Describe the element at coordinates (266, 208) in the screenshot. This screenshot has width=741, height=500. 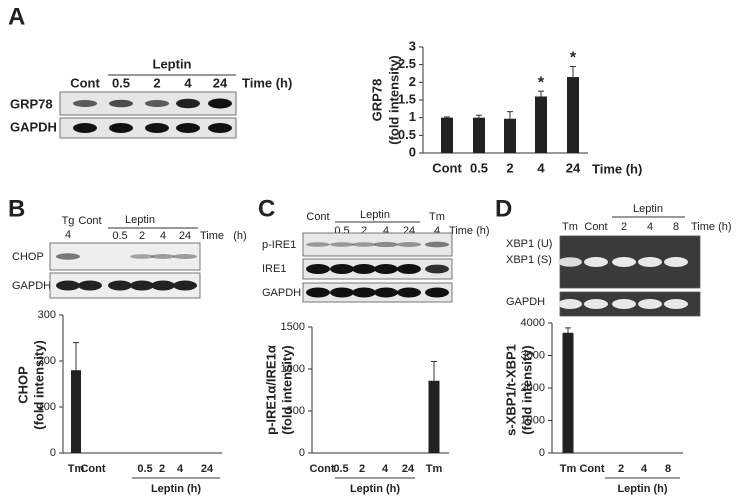
I see `panel-label: C` at that location.